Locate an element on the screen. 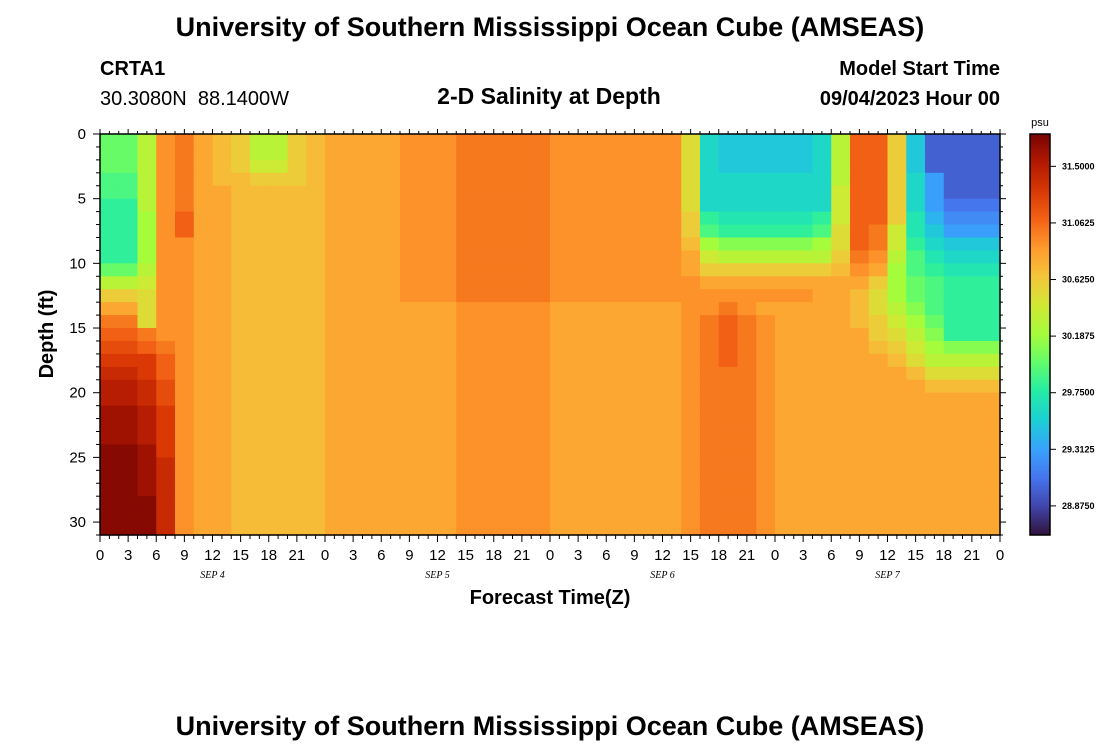 The width and height of the screenshot is (1100, 750). y-tick-label: 30 is located at coordinates (77, 522).